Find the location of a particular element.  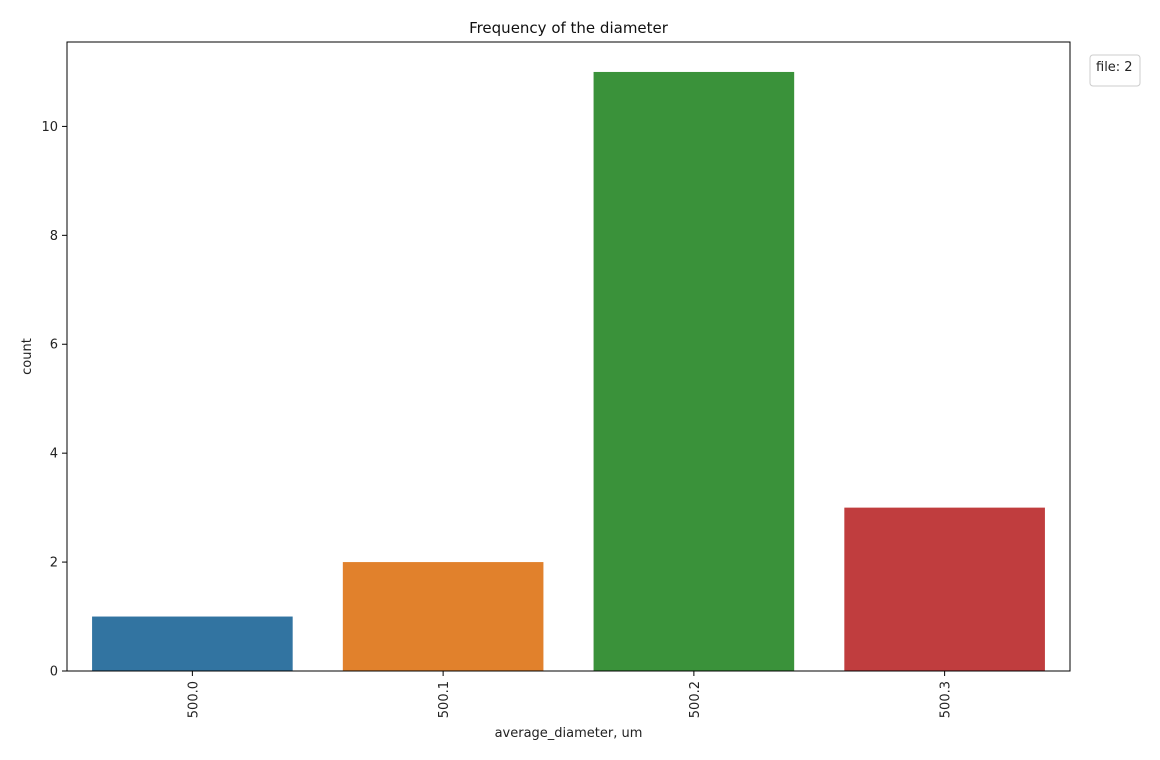

y-axis: 0 2 4 6 8 10 is located at coordinates (54, 400).